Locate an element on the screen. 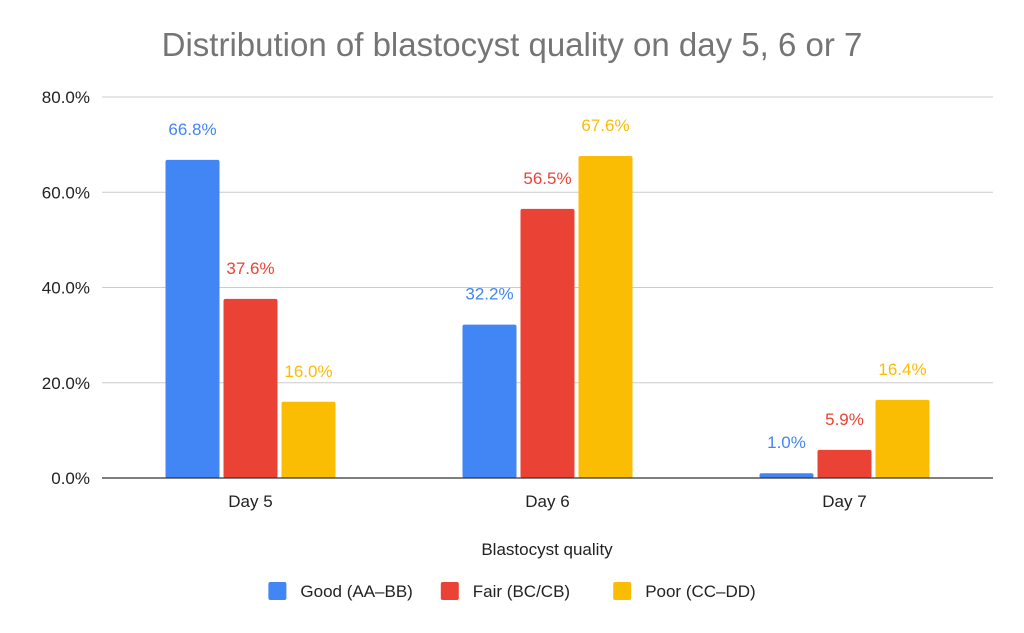 The height and width of the screenshot is (633, 1024). legend-item: Good (AA–BB) is located at coordinates (340, 591).